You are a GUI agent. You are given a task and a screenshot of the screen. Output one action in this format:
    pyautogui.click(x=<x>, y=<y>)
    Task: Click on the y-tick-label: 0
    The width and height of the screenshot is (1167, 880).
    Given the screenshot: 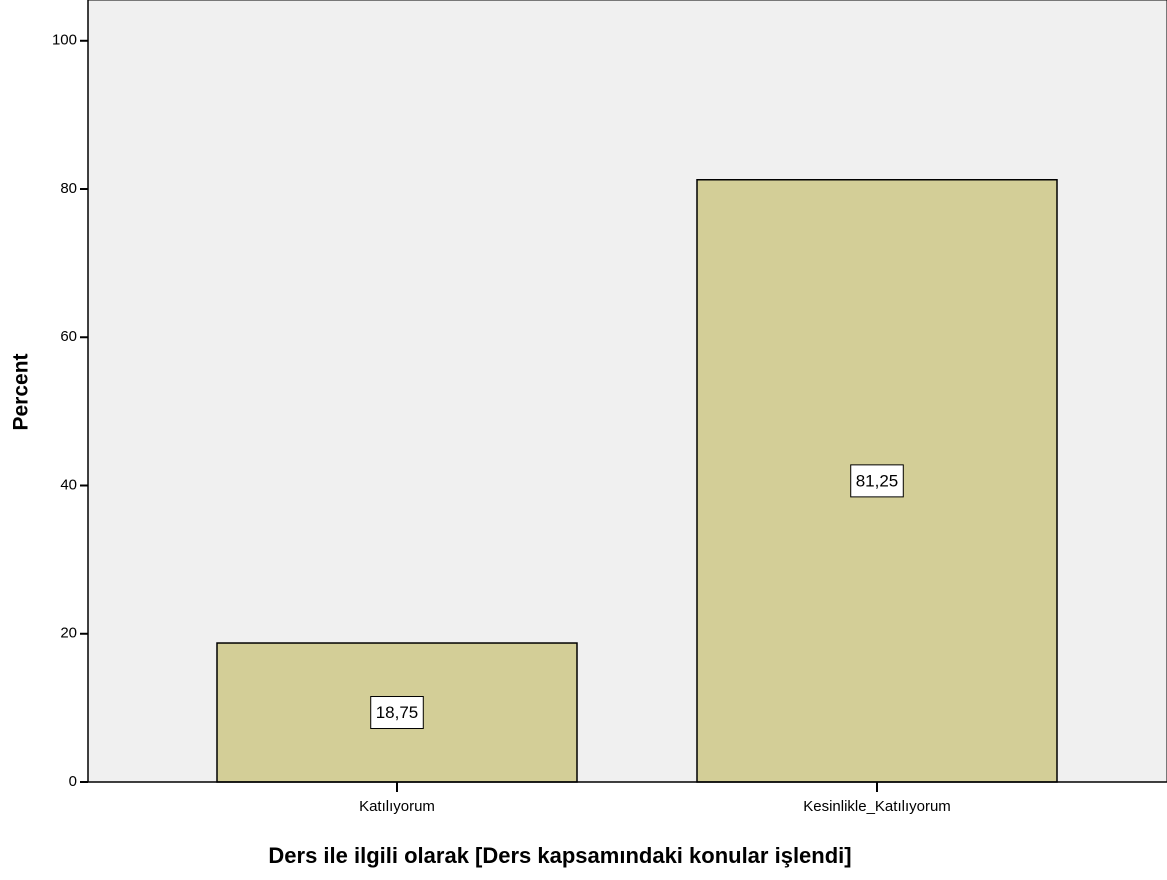 What is the action you would take?
    pyautogui.click(x=73, y=781)
    